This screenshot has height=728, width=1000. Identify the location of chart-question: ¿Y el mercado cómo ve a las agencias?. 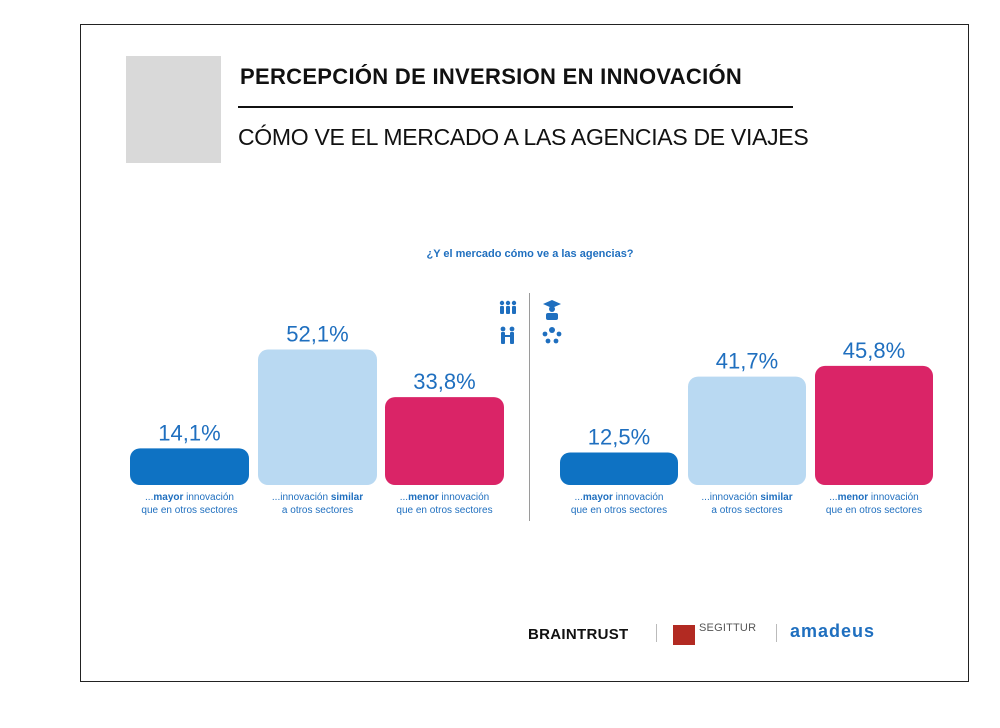
(530, 254).